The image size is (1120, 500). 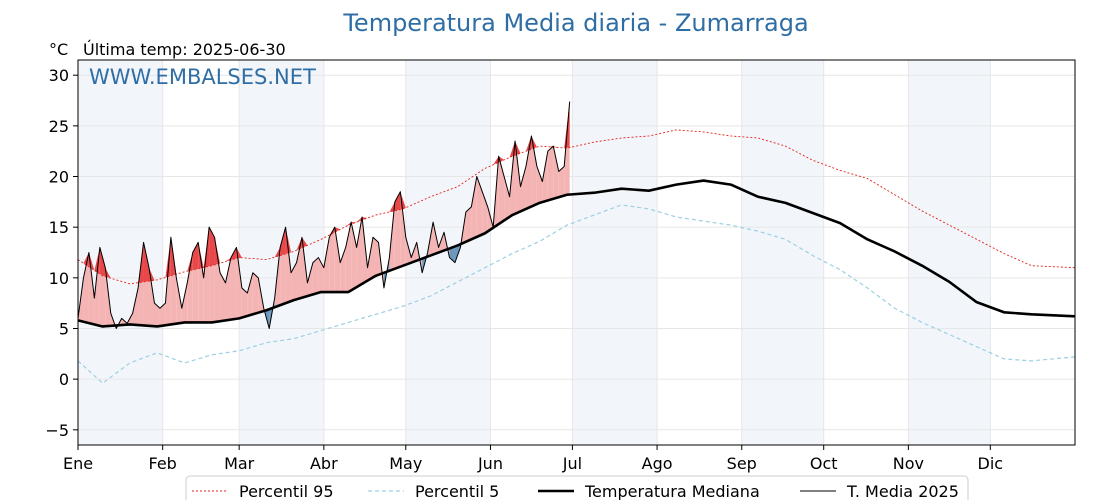 I want to click on x-axis-ticks: Ene Feb Mar Abr May Jun Jul Ago Sep Oct Nov Dic, so click(x=533, y=459).